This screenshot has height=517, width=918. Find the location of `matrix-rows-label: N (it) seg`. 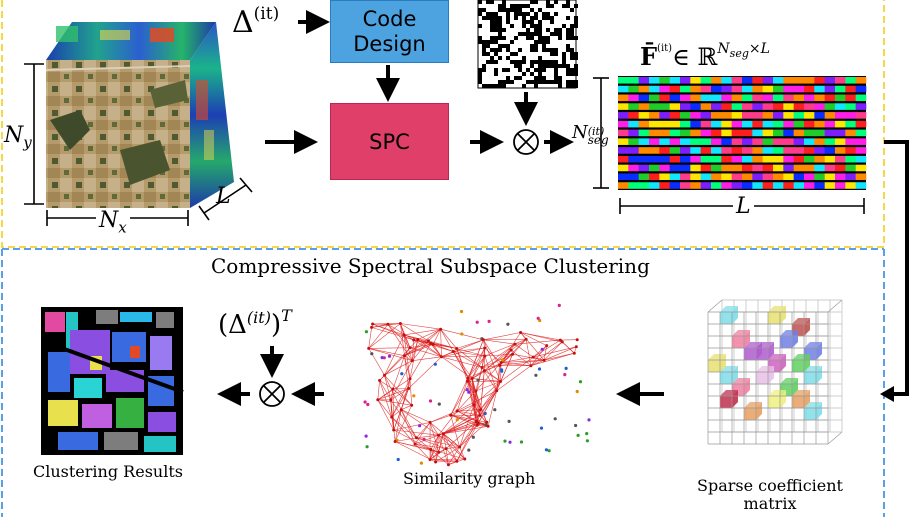

matrix-rows-label: N (it) seg is located at coordinates (590, 134).